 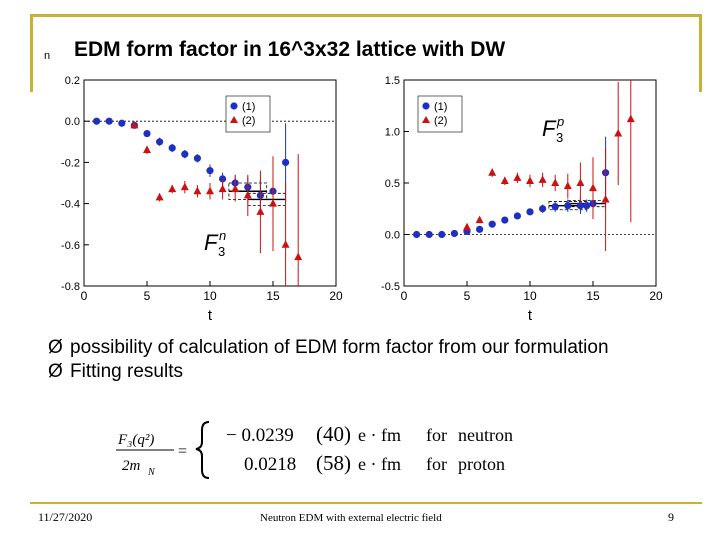 I want to click on x-tick-label: 15, so click(x=593, y=296).